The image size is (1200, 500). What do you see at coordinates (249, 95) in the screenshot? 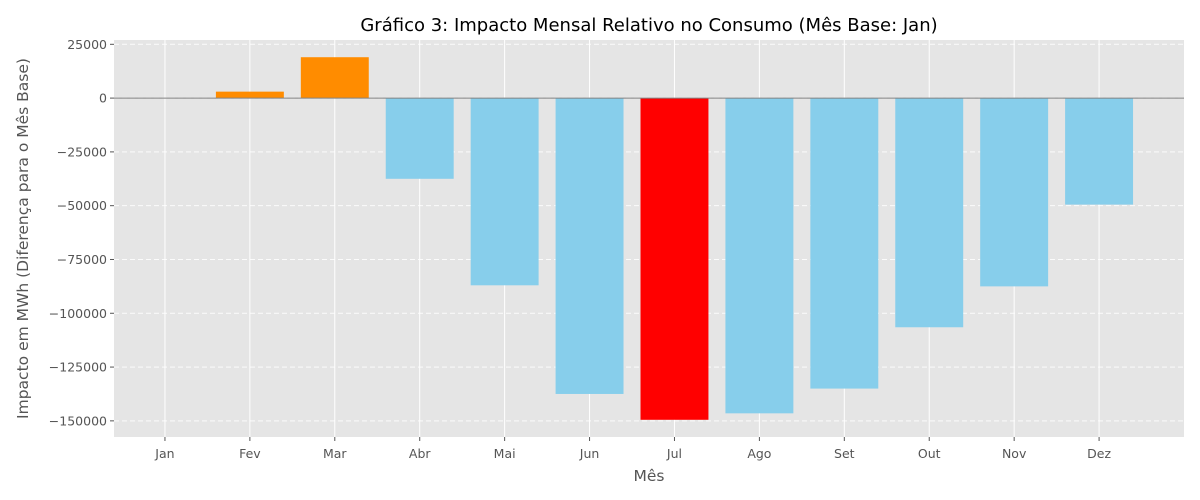
I see `bar-fev` at bounding box center [249, 95].